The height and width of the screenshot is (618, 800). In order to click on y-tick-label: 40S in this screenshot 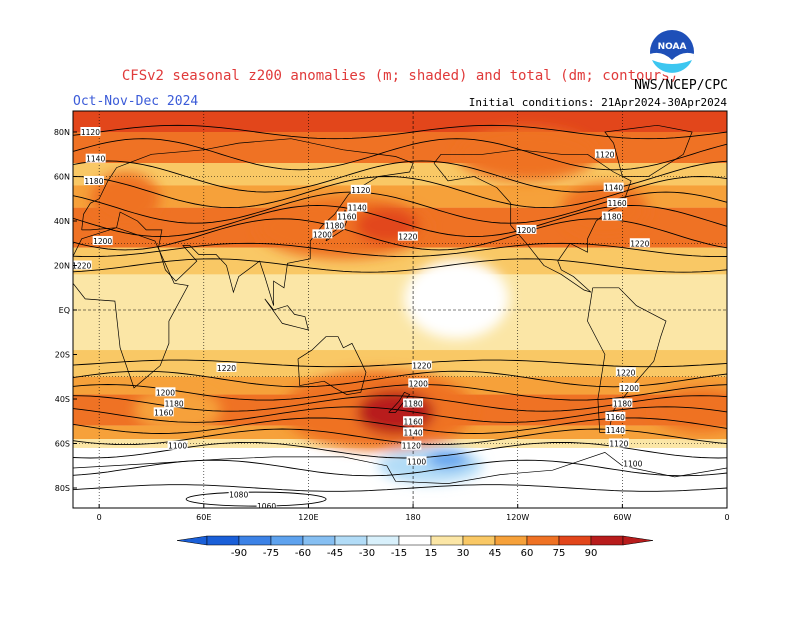, I will do `click(62, 399)`.